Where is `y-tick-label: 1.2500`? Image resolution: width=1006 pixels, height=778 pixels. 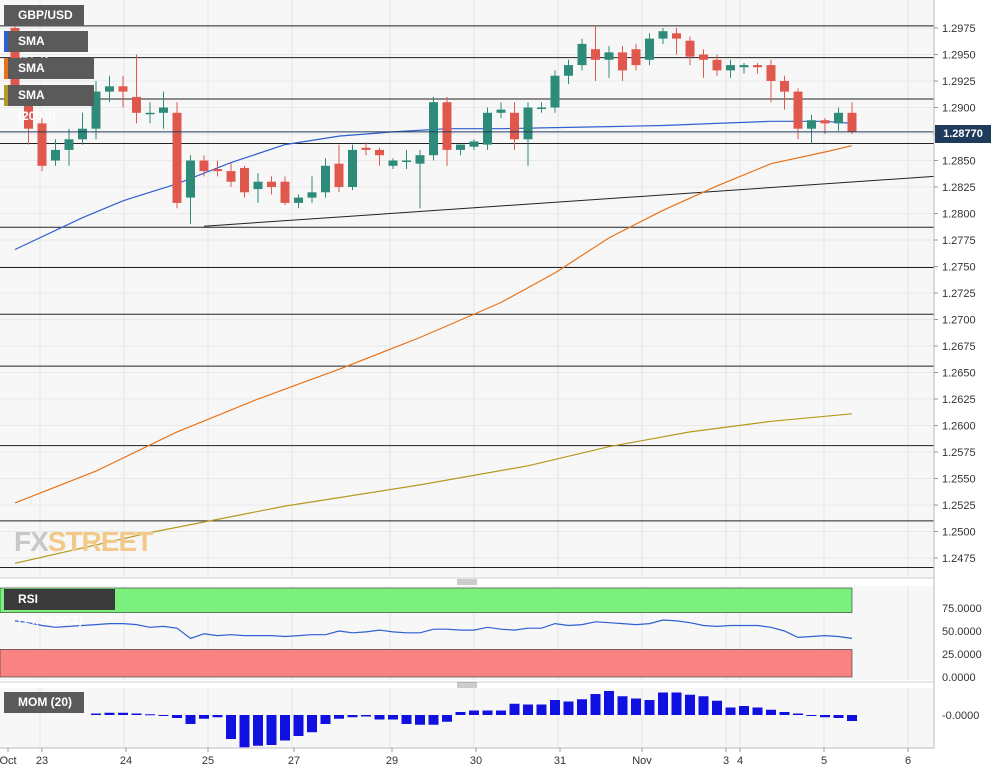
y-tick-label: 1.2500 is located at coordinates (959, 533).